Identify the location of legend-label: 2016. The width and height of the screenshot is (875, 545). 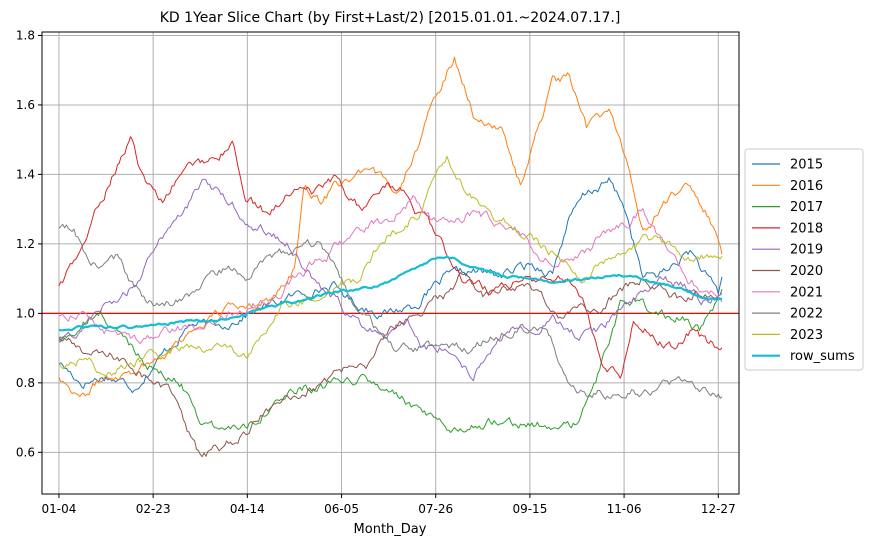
(806, 186).